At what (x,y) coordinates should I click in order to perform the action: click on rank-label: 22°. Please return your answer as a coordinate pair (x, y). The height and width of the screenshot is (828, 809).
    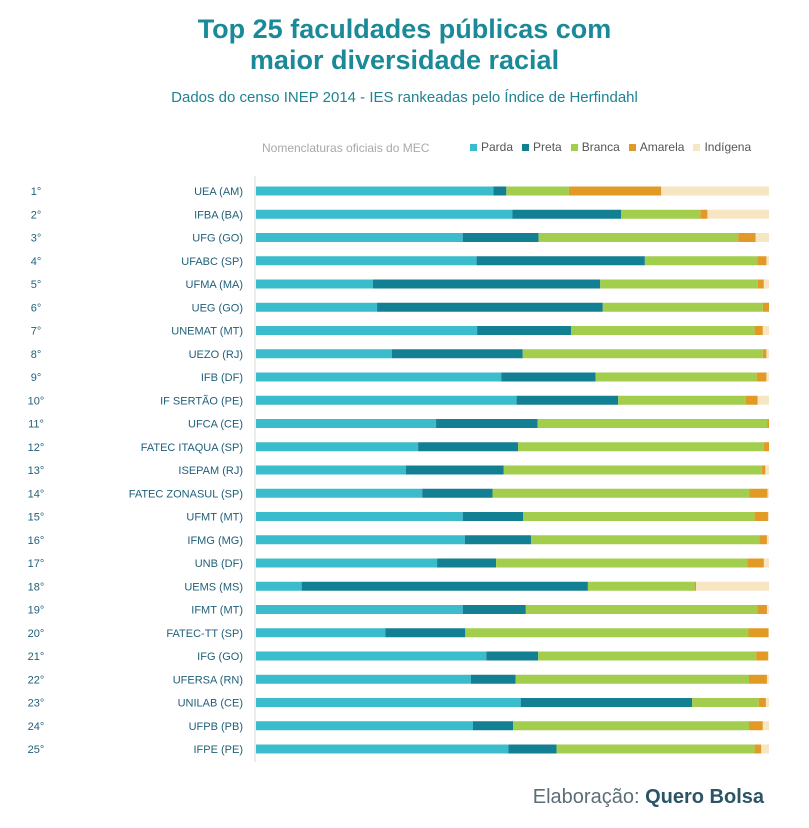
    Looking at the image, I should click on (36, 680).